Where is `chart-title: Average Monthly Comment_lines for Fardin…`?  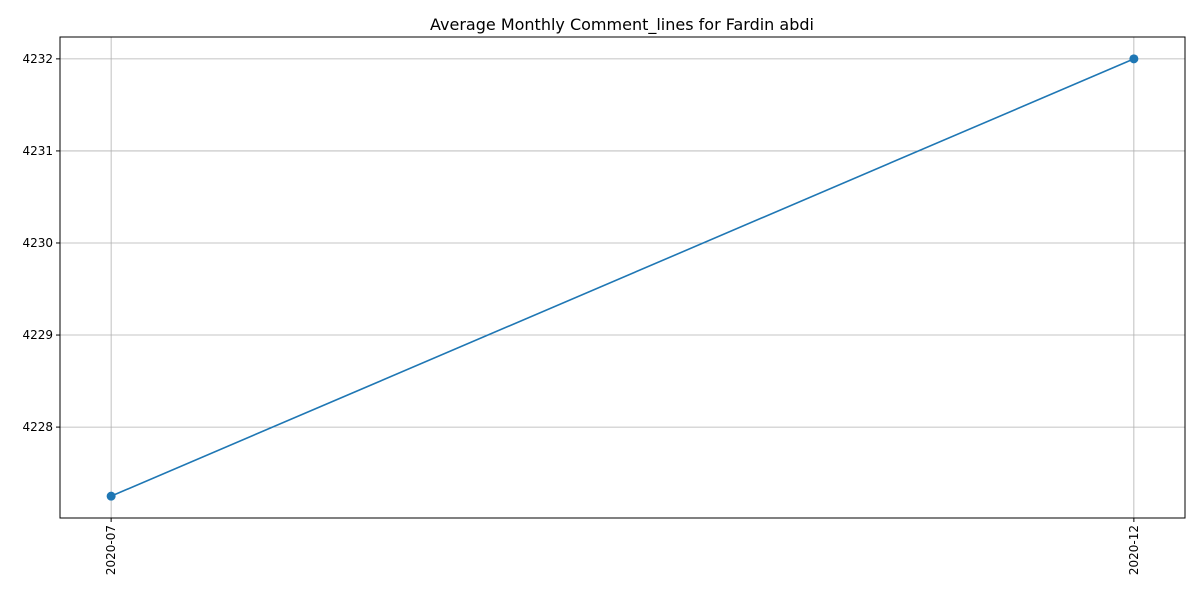 chart-title: Average Monthly Comment_lines for Fardin… is located at coordinates (622, 25).